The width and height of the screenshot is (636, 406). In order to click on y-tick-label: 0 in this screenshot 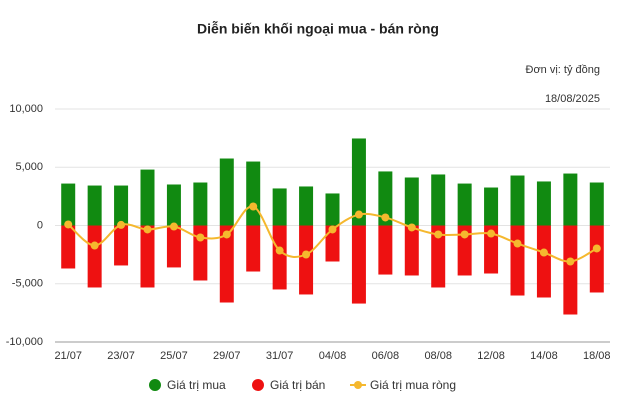, I will do `click(40, 225)`.